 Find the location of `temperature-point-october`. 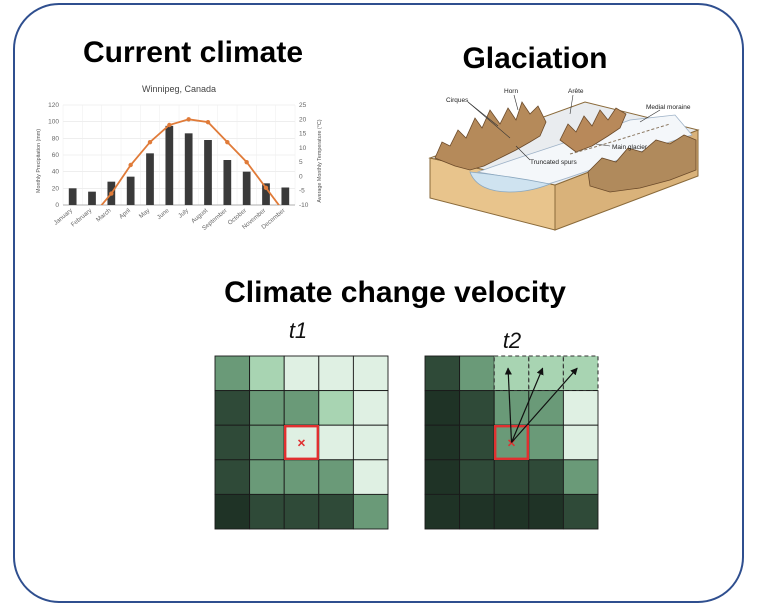

temperature-point-october is located at coordinates (246, 162).